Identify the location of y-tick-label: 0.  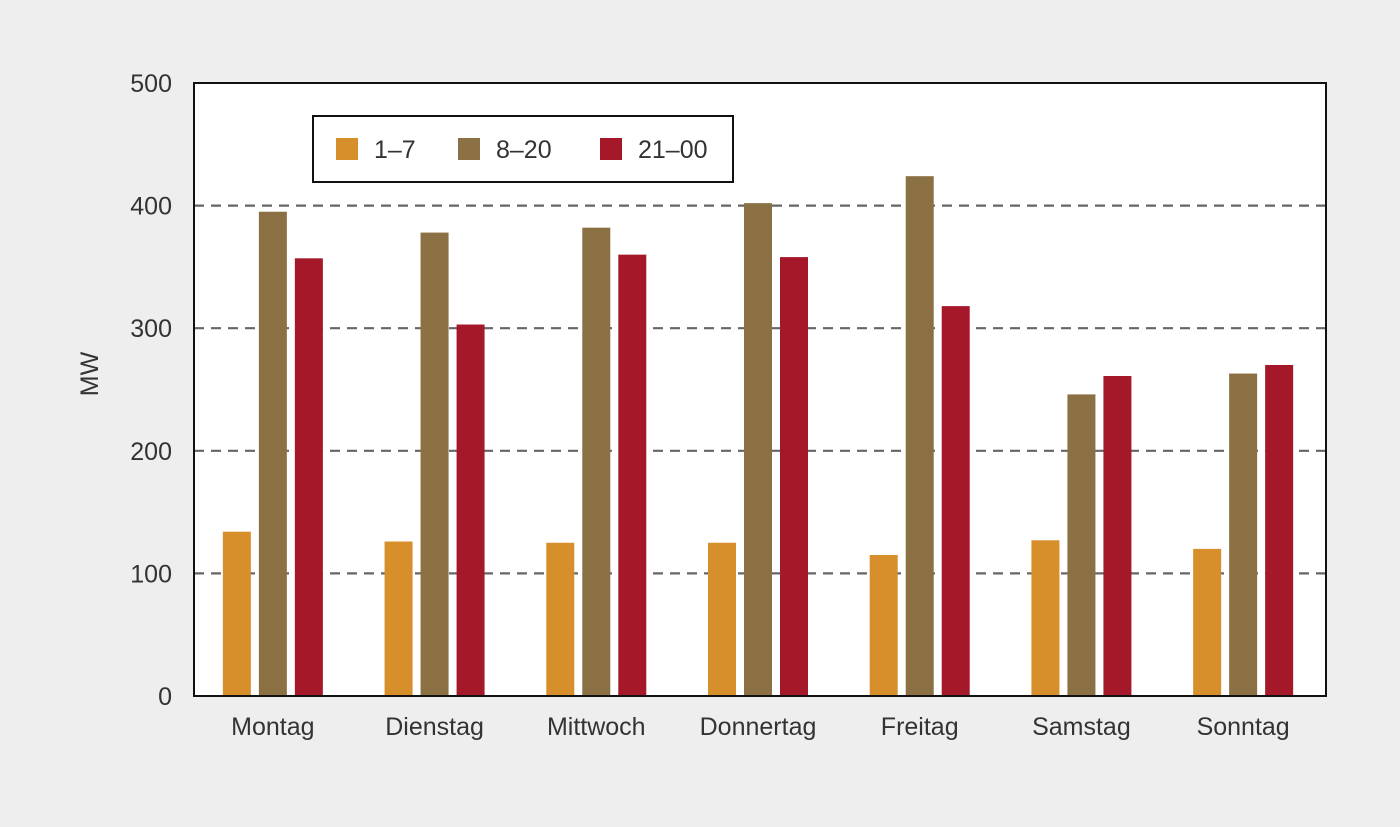
(165, 697).